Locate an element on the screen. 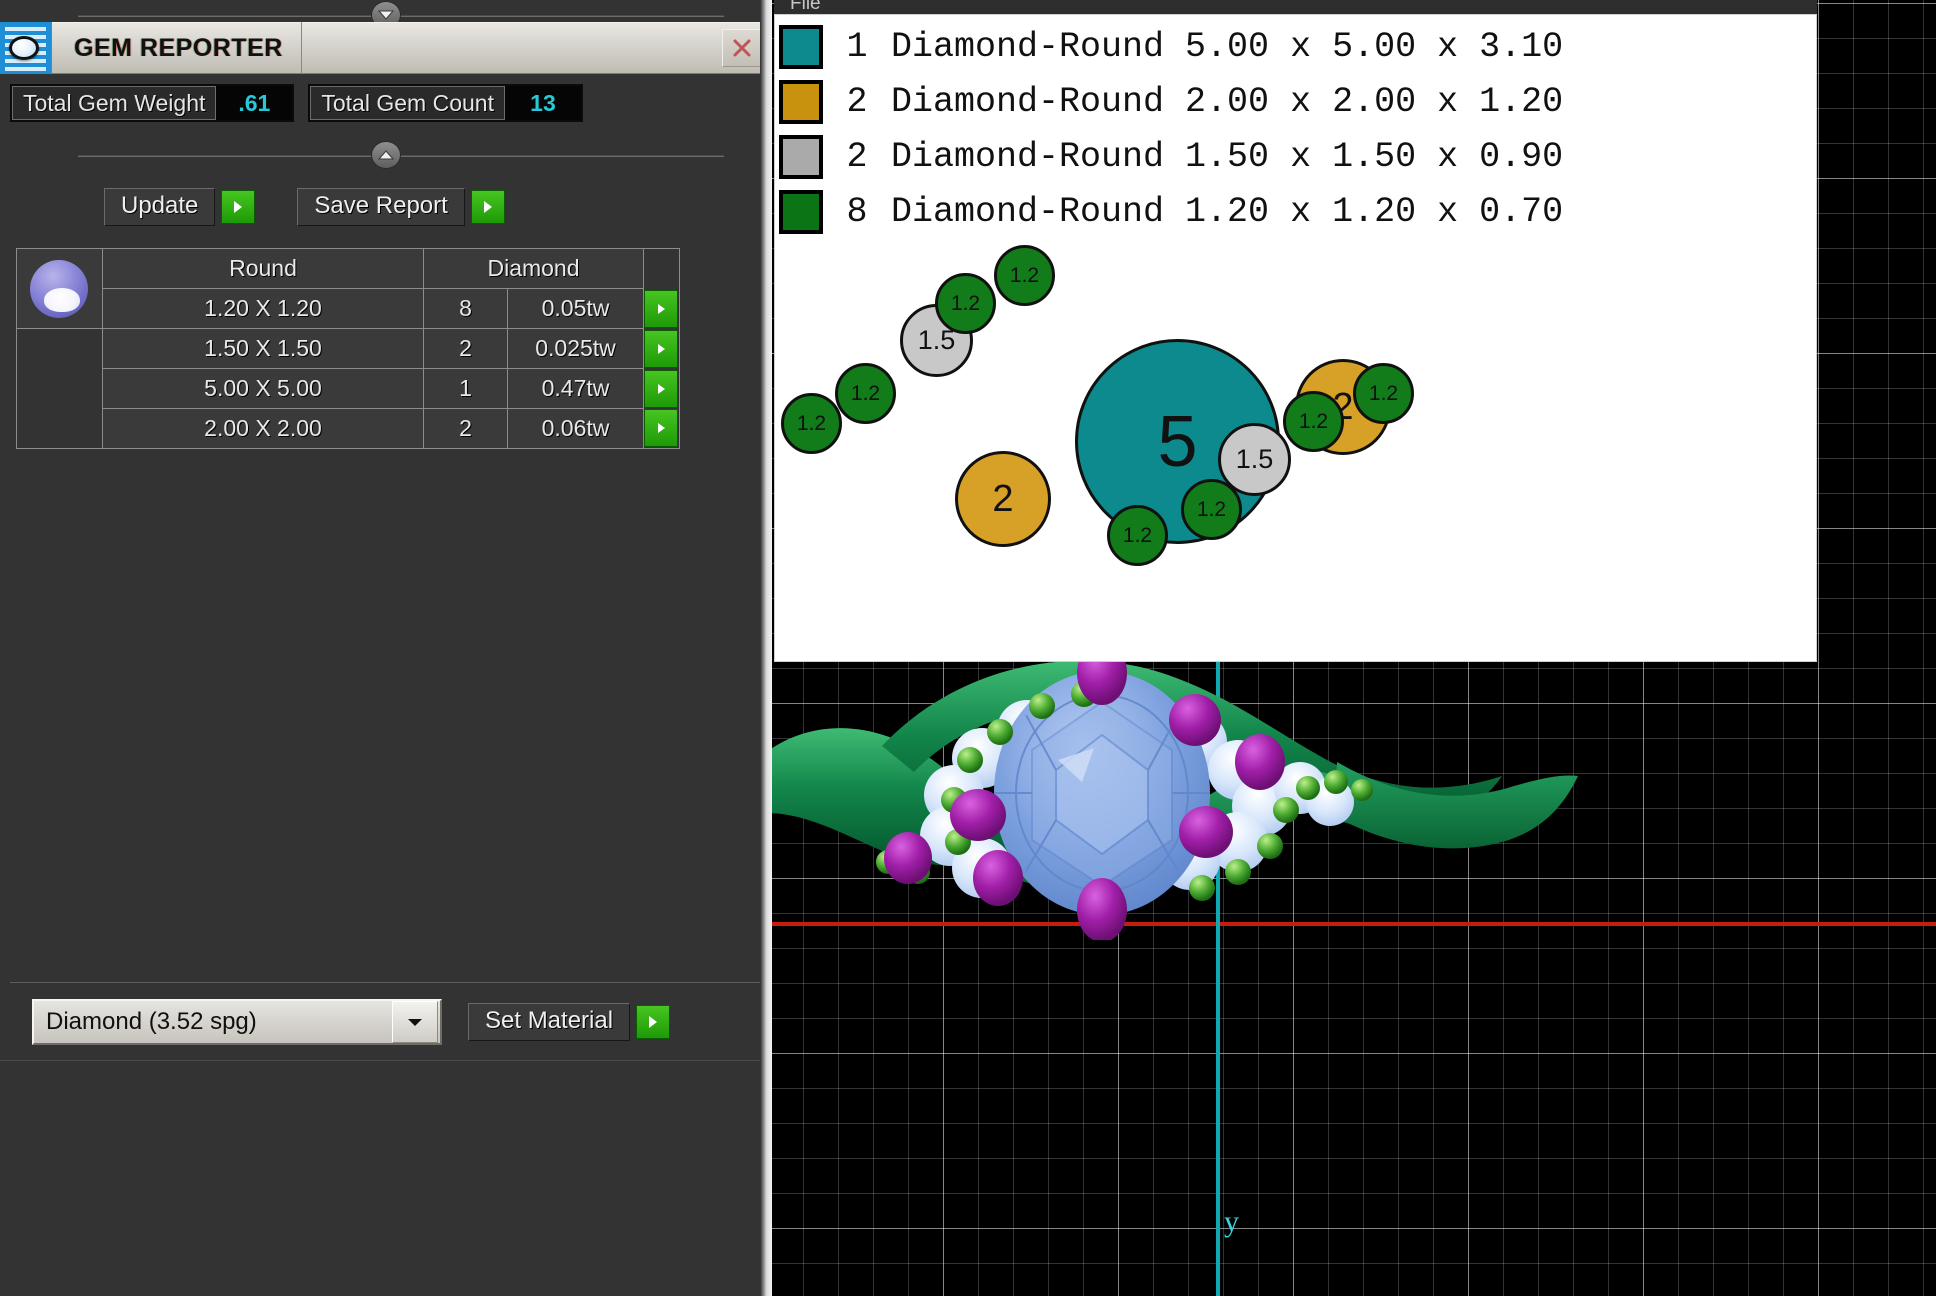 Image resolution: width=1936 pixels, height=1296 pixels. total-gem-weight-value: .61 is located at coordinates (254, 103).